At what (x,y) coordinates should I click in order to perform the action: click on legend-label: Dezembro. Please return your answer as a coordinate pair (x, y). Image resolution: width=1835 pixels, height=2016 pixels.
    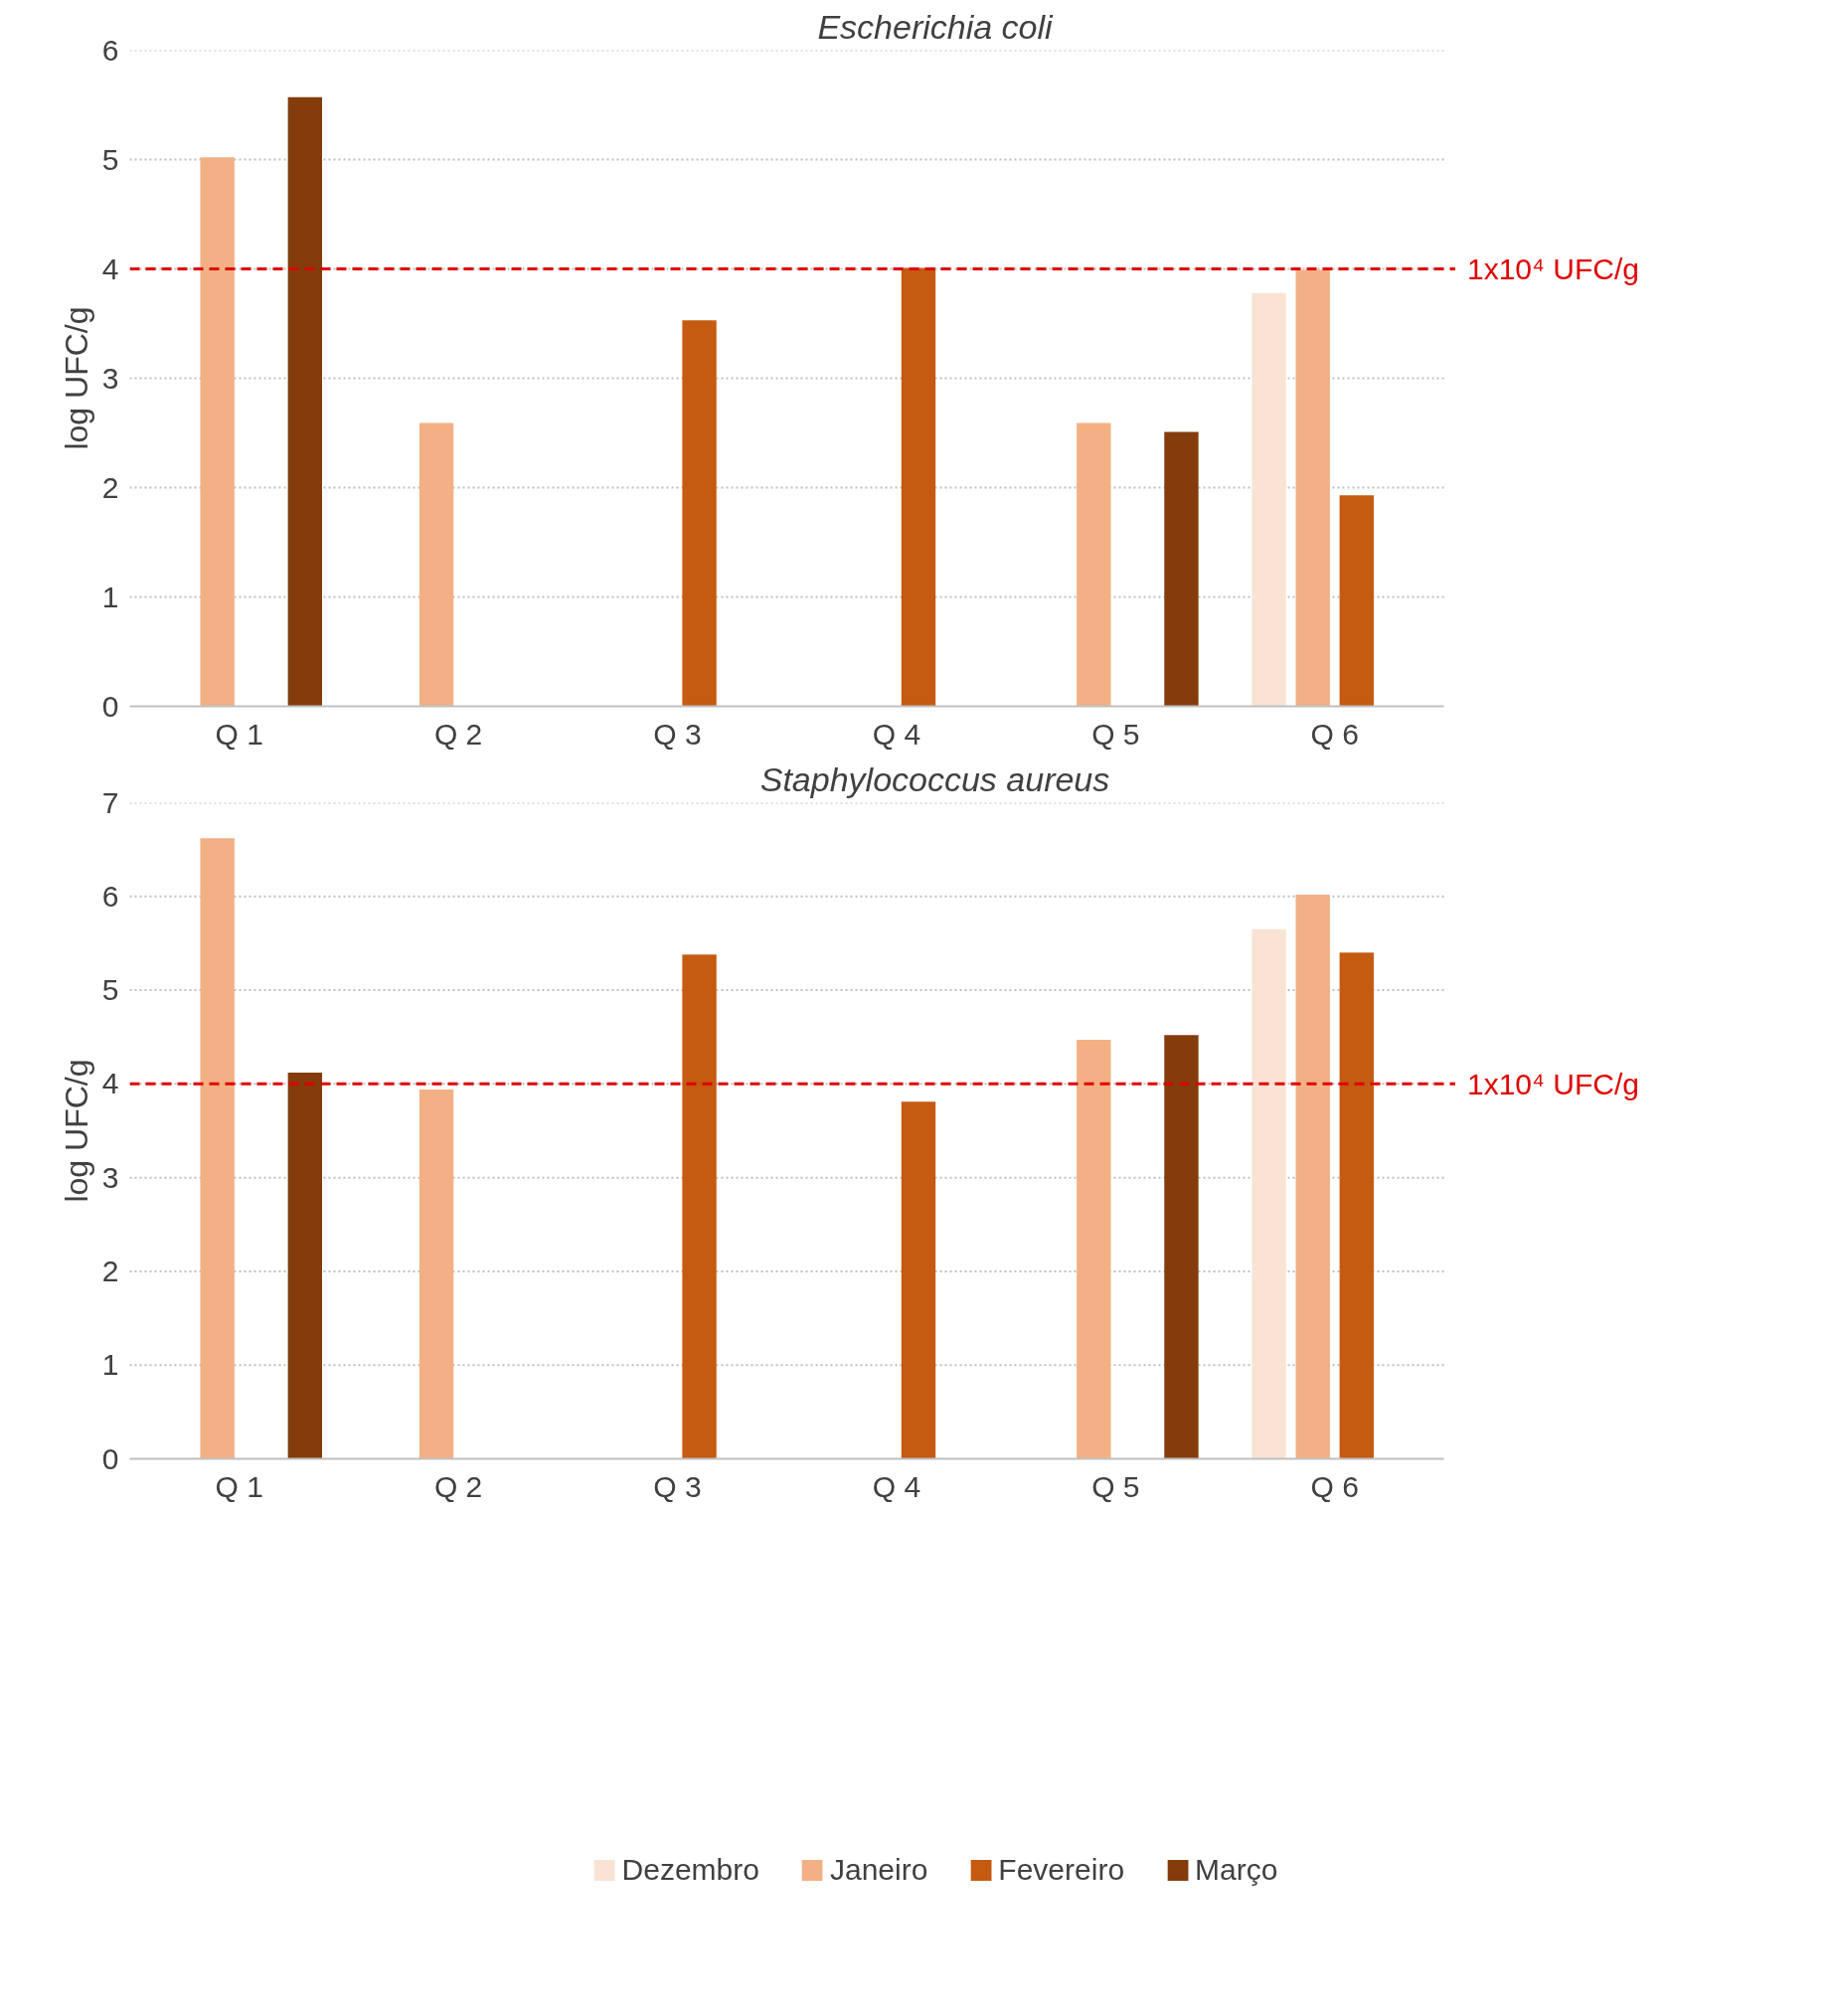
    Looking at the image, I should click on (690, 1869).